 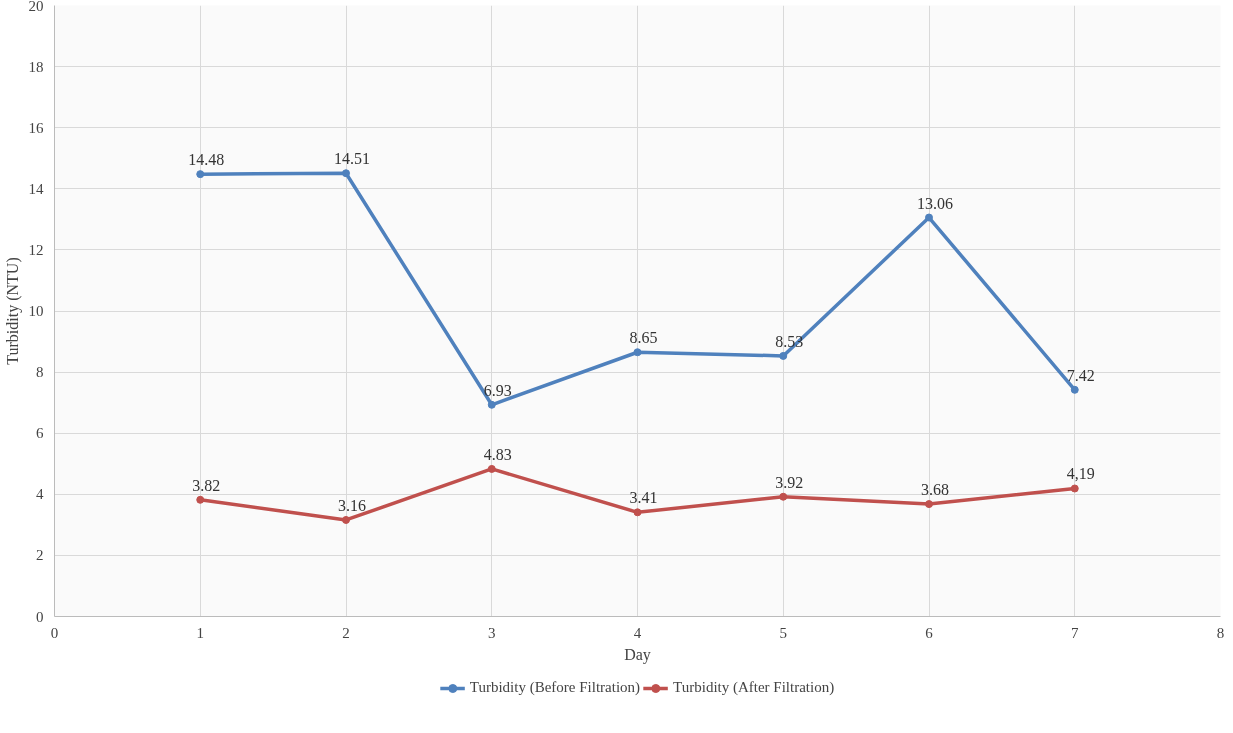 What do you see at coordinates (36, 311) in the screenshot?
I see `y-tick-label: 10` at bounding box center [36, 311].